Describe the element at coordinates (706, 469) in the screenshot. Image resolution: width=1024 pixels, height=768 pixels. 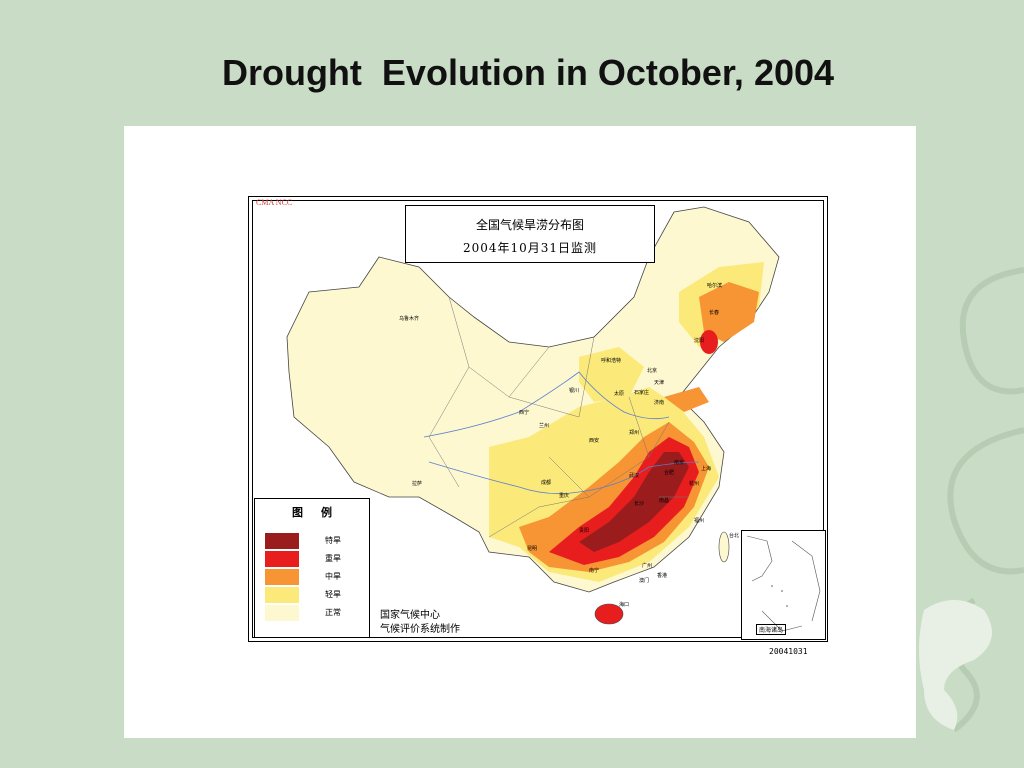
I see `city-label: 上海` at that location.